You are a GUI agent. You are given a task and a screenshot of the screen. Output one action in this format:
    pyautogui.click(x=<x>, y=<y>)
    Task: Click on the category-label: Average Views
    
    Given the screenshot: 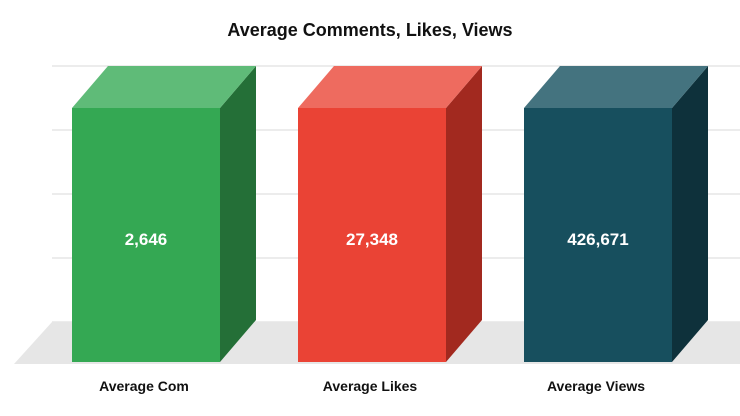 What is the action you would take?
    pyautogui.click(x=596, y=386)
    